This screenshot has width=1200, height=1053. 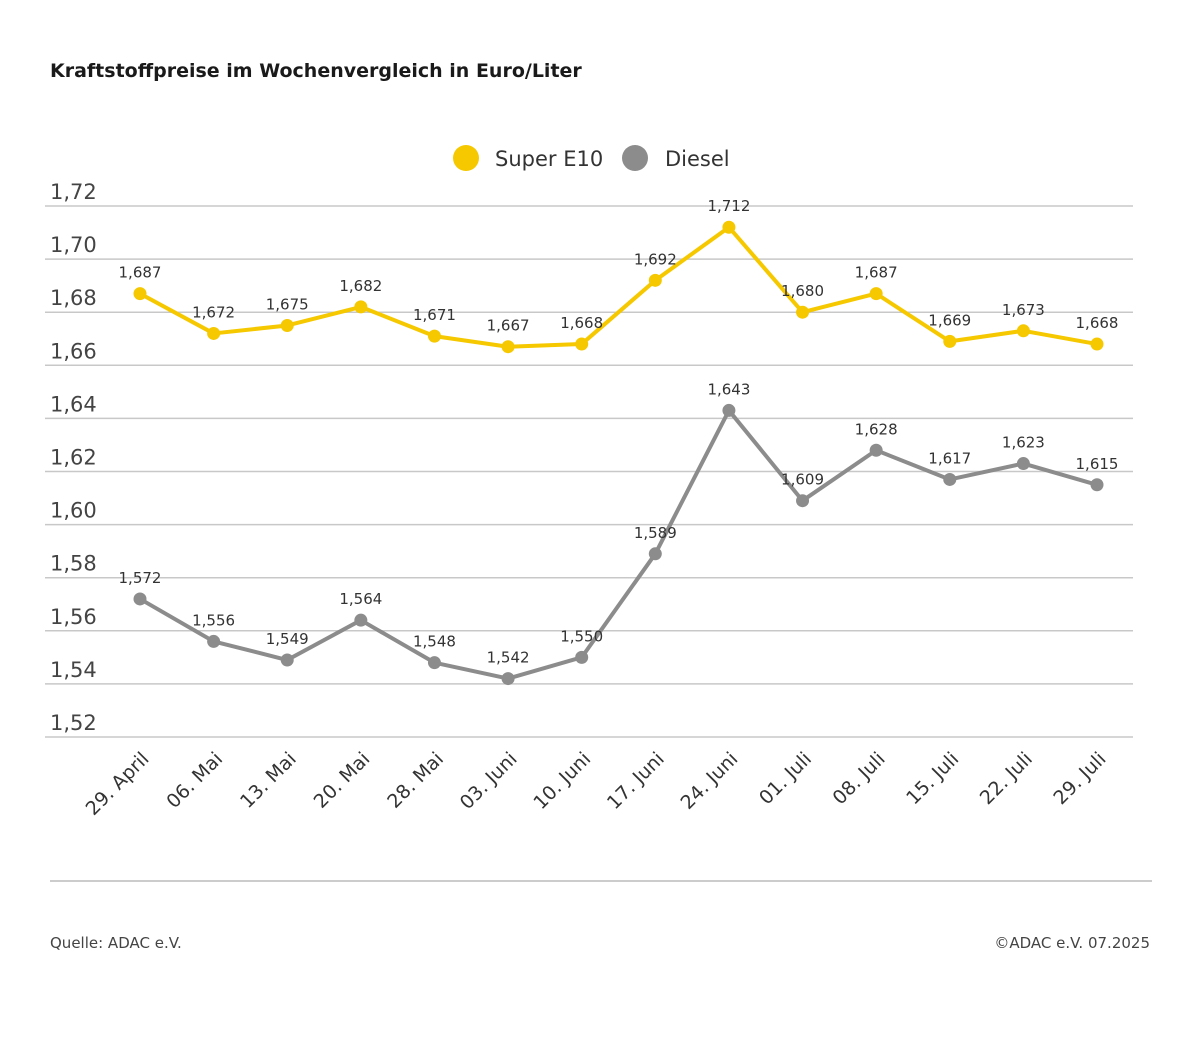 What do you see at coordinates (73, 245) in the screenshot?
I see `y-tick-label: 1,70` at bounding box center [73, 245].